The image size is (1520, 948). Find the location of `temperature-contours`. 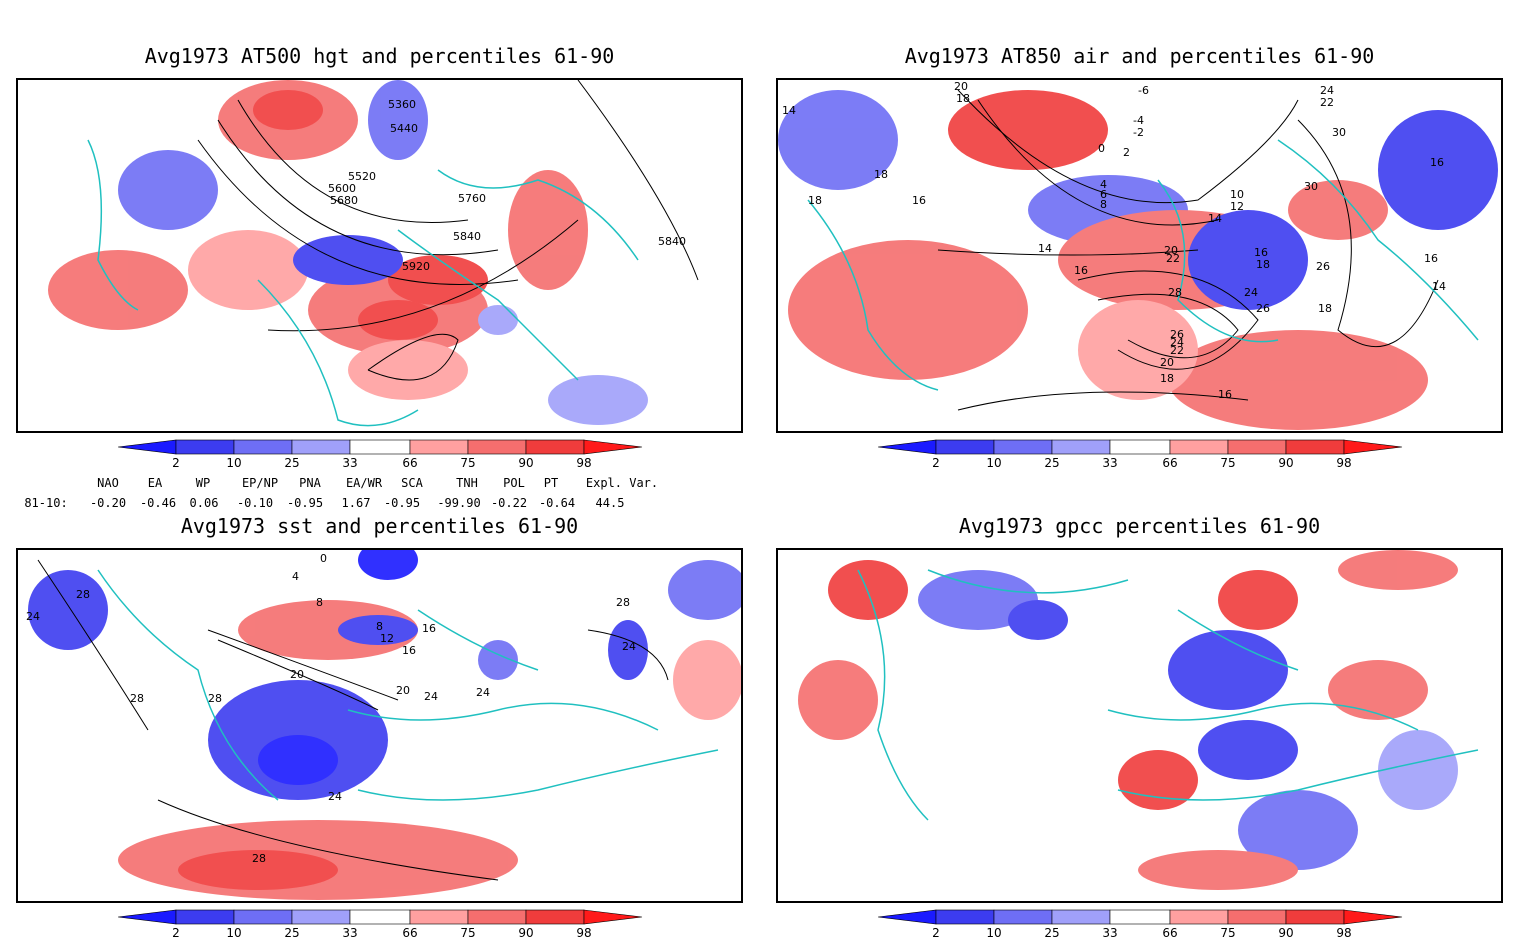

temperature-contours is located at coordinates (1188, 250).